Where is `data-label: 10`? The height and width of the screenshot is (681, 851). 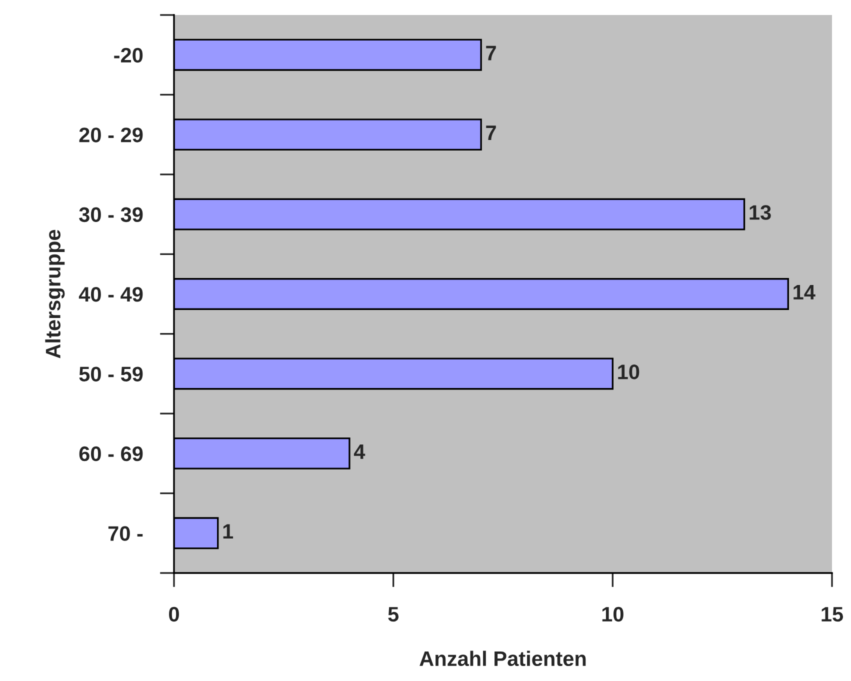 data-label: 10 is located at coordinates (629, 372).